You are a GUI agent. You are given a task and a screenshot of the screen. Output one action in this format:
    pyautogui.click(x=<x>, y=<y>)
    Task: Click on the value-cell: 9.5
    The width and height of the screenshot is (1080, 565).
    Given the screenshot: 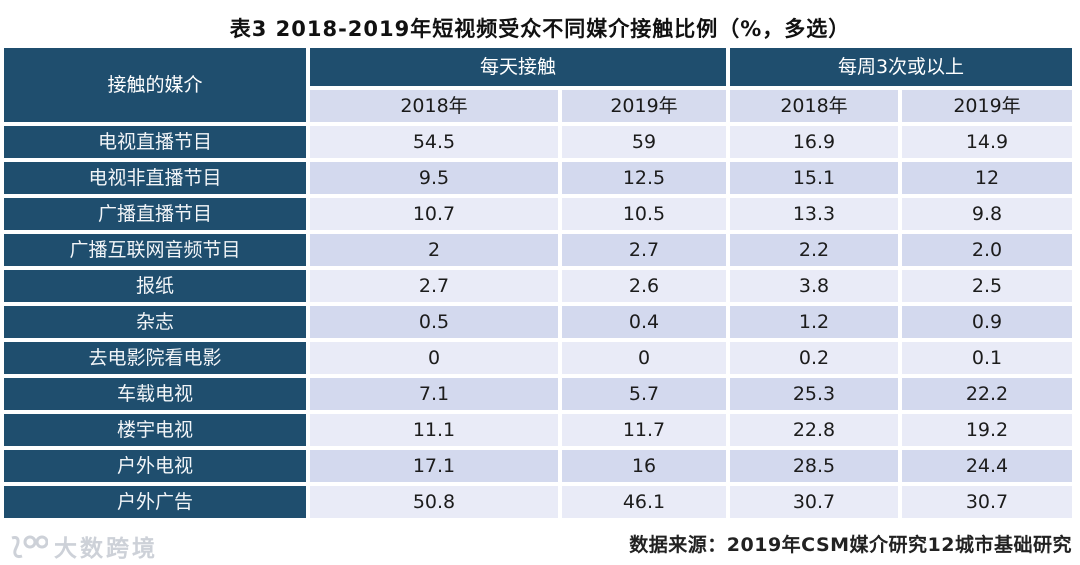 What is the action you would take?
    pyautogui.click(x=434, y=178)
    